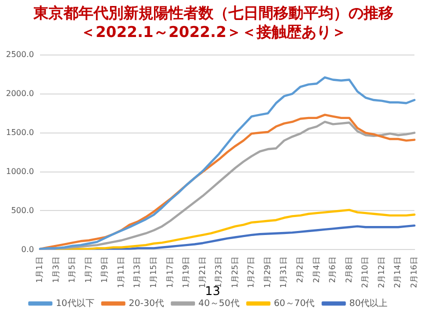 Image resolution: width=427 pixels, height=320 pixels. I want to click on x-tick-label: 2月14日, so click(397, 272).